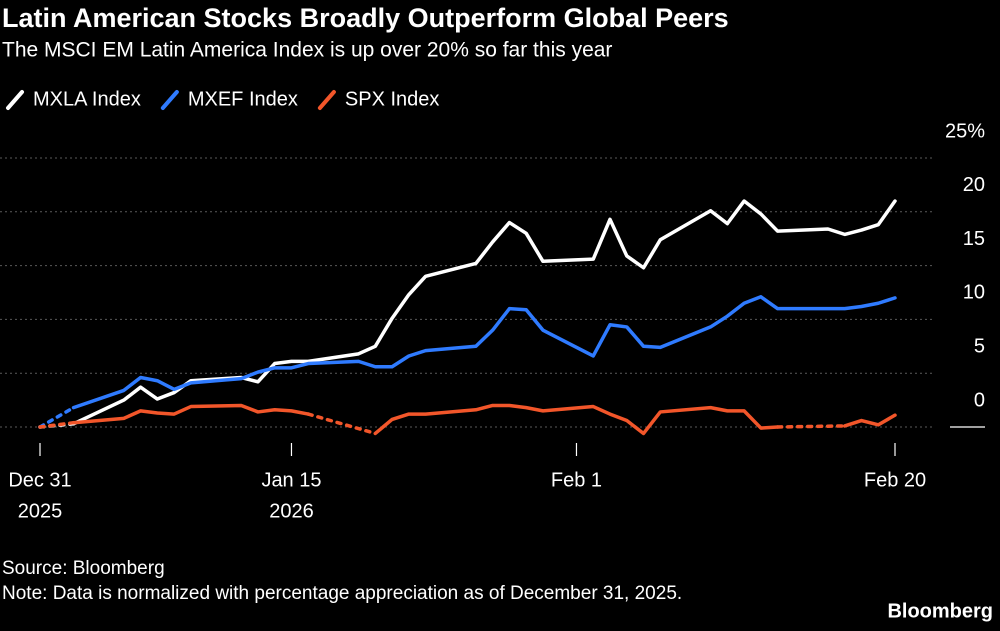 Image resolution: width=1000 pixels, height=631 pixels. I want to click on brand-logo: Bloomberg, so click(940, 611).